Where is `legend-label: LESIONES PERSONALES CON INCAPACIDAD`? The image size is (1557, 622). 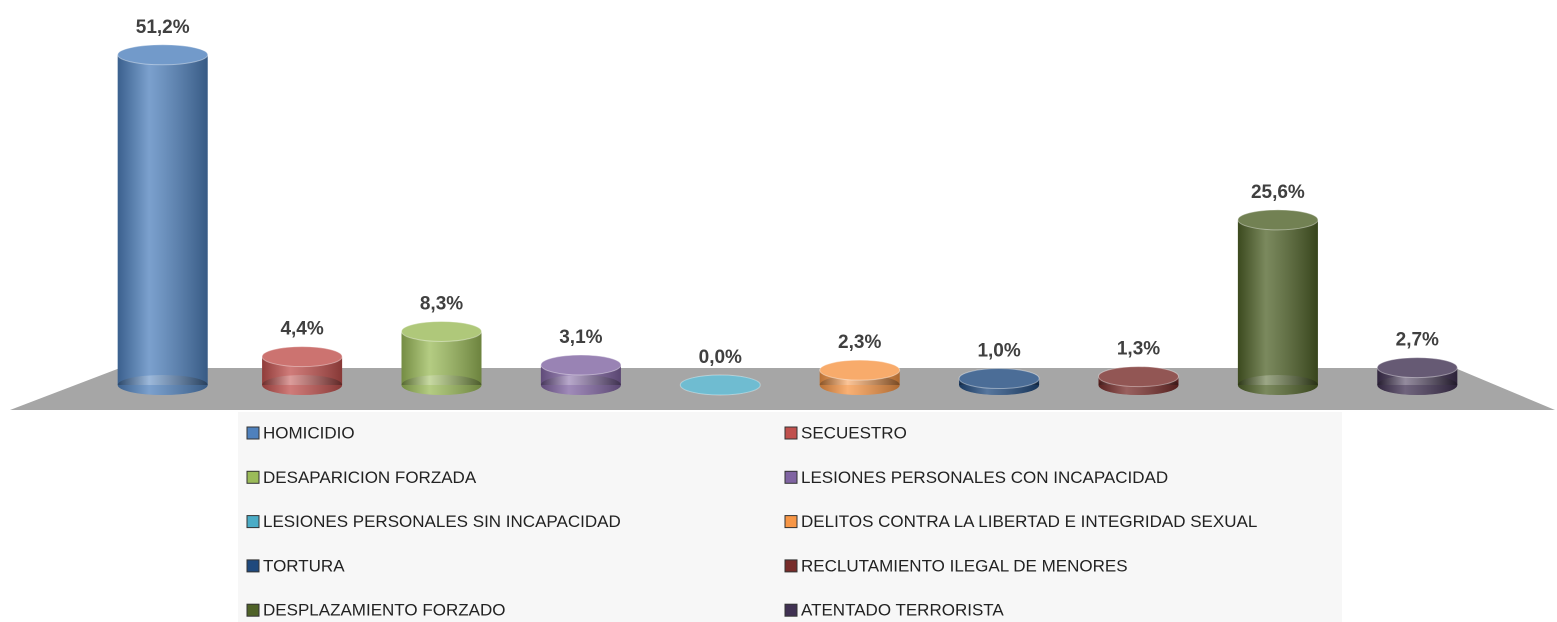
legend-label: LESIONES PERSONALES CON INCAPACIDAD is located at coordinates (984, 477).